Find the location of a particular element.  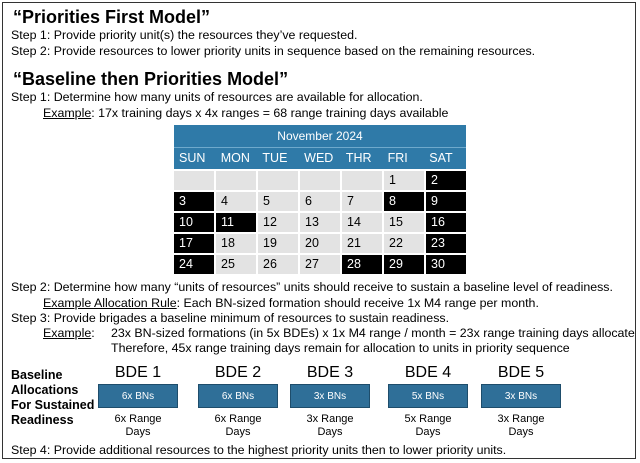

weekday-thr: THR is located at coordinates (358, 158).